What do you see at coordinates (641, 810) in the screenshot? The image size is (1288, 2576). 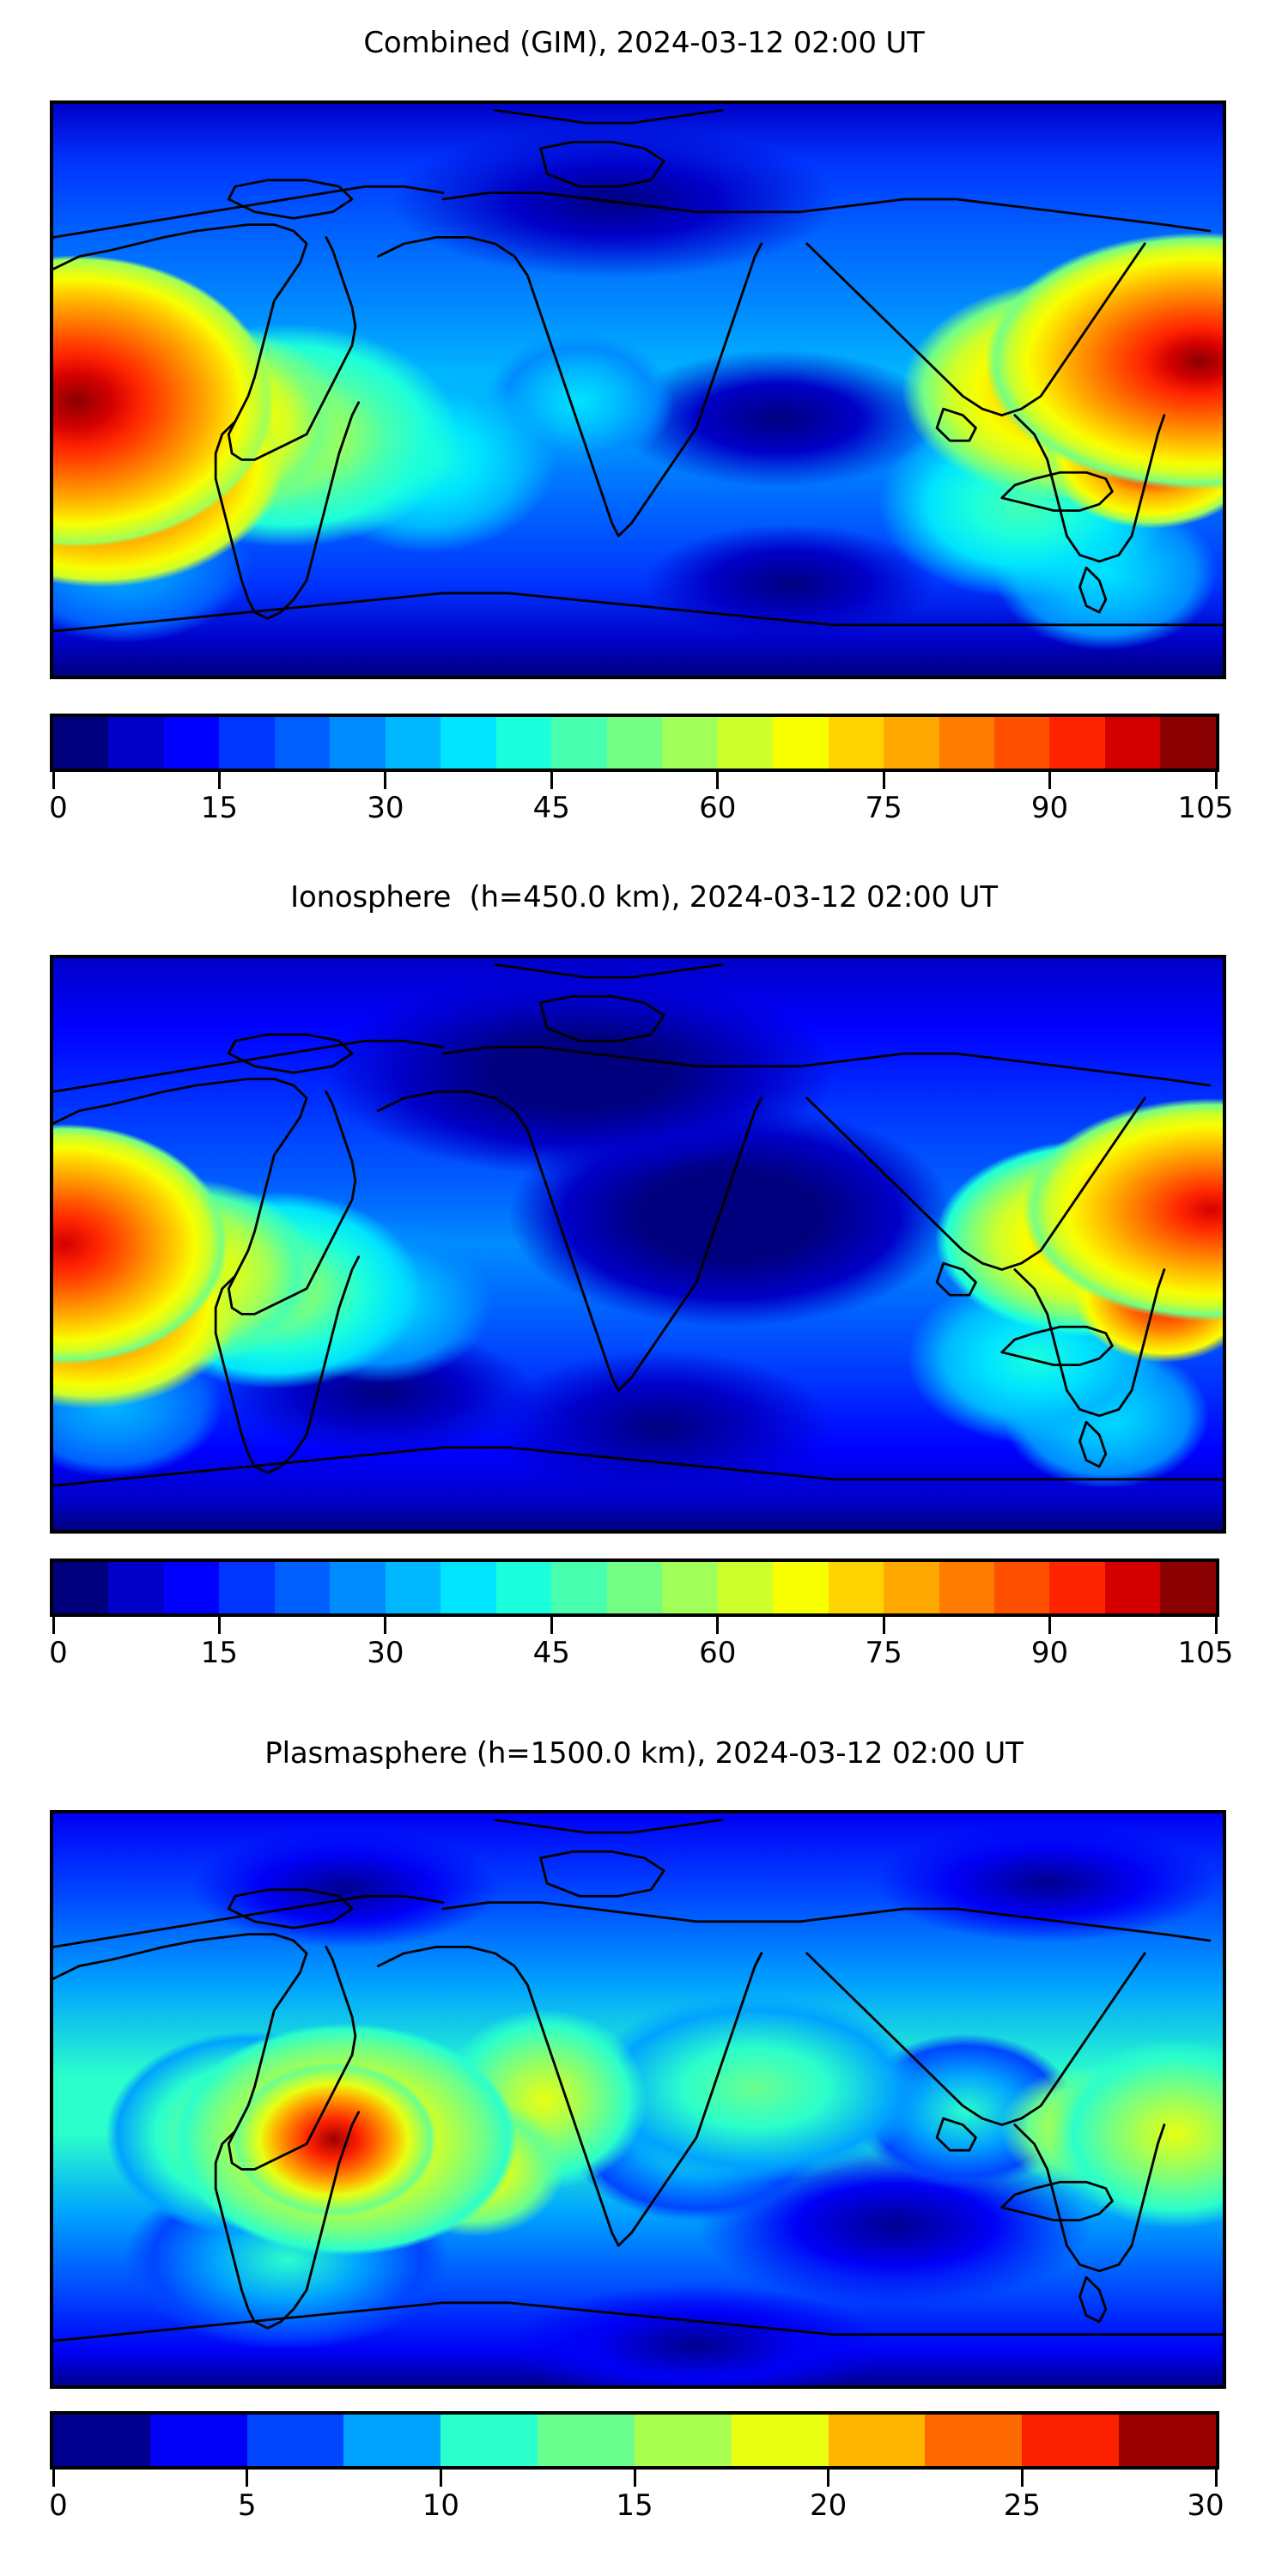 I see `colorbar-labels-combined: 0 15 30 45 60 75 90 105` at bounding box center [641, 810].